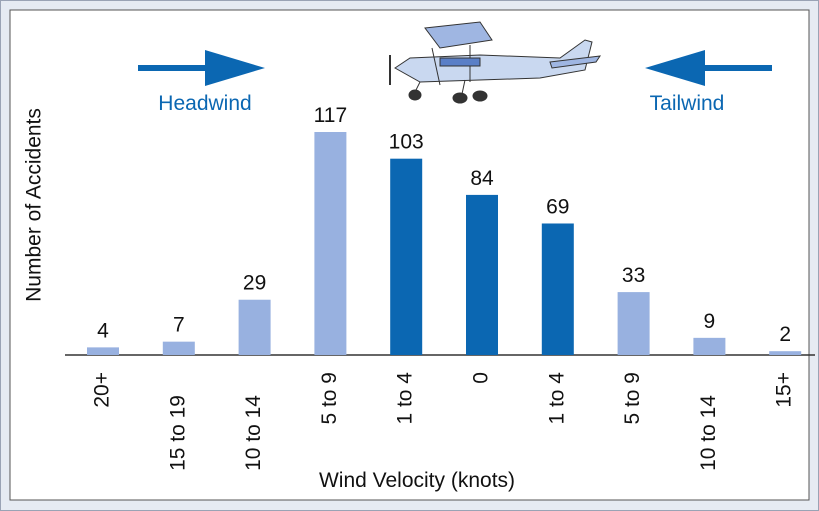 This screenshot has height=511, width=819. I want to click on y-axis-label: Number of Accidents, so click(34, 205).